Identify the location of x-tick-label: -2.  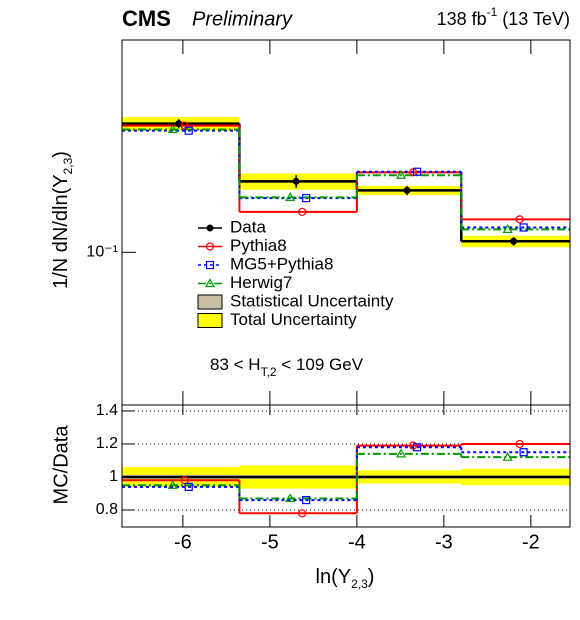
(531, 542).